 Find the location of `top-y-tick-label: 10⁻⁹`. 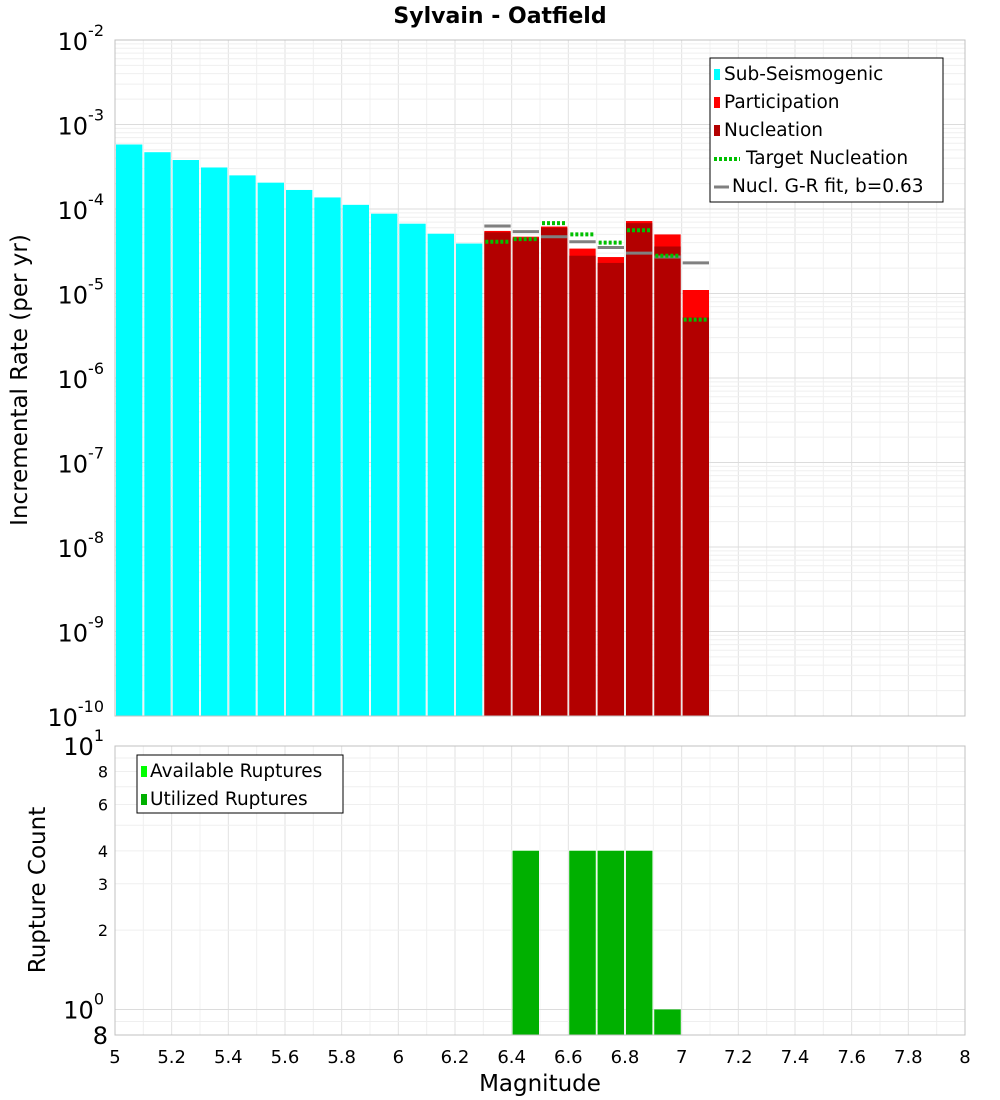

top-y-tick-label: 10⁻⁹ is located at coordinates (81, 630).